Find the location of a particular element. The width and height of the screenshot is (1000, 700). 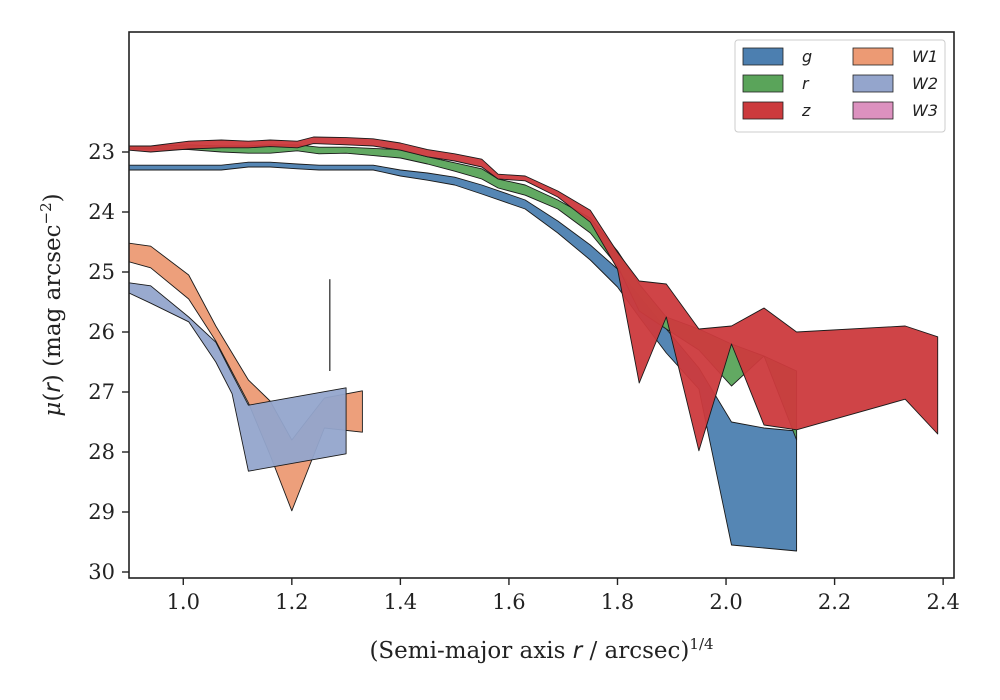

x-tick-label: 1.4 is located at coordinates (400, 602).